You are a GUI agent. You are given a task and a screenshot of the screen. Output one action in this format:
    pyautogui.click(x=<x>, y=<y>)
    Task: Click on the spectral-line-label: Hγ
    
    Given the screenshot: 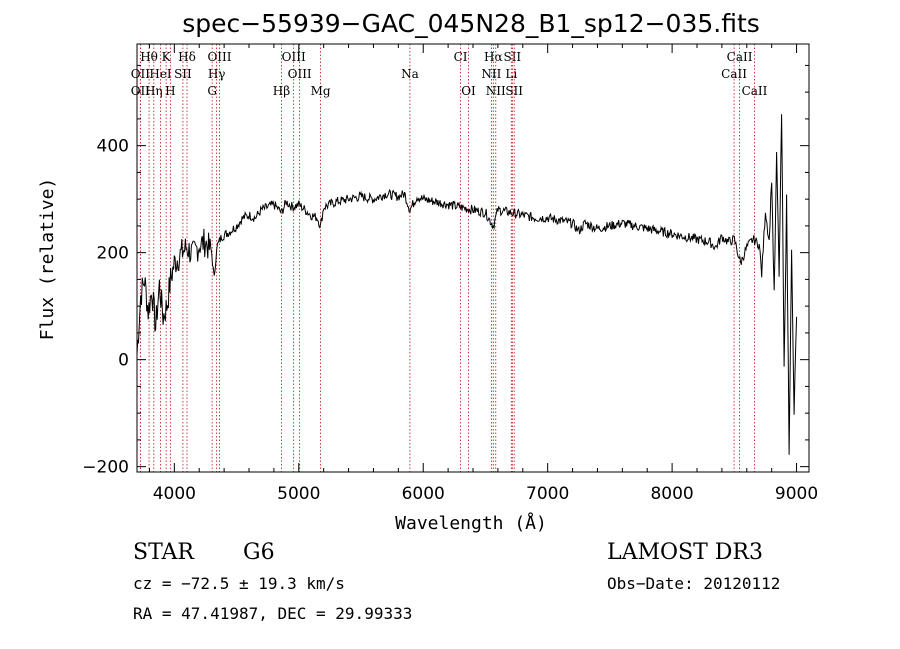 What is the action you would take?
    pyautogui.click(x=217, y=74)
    